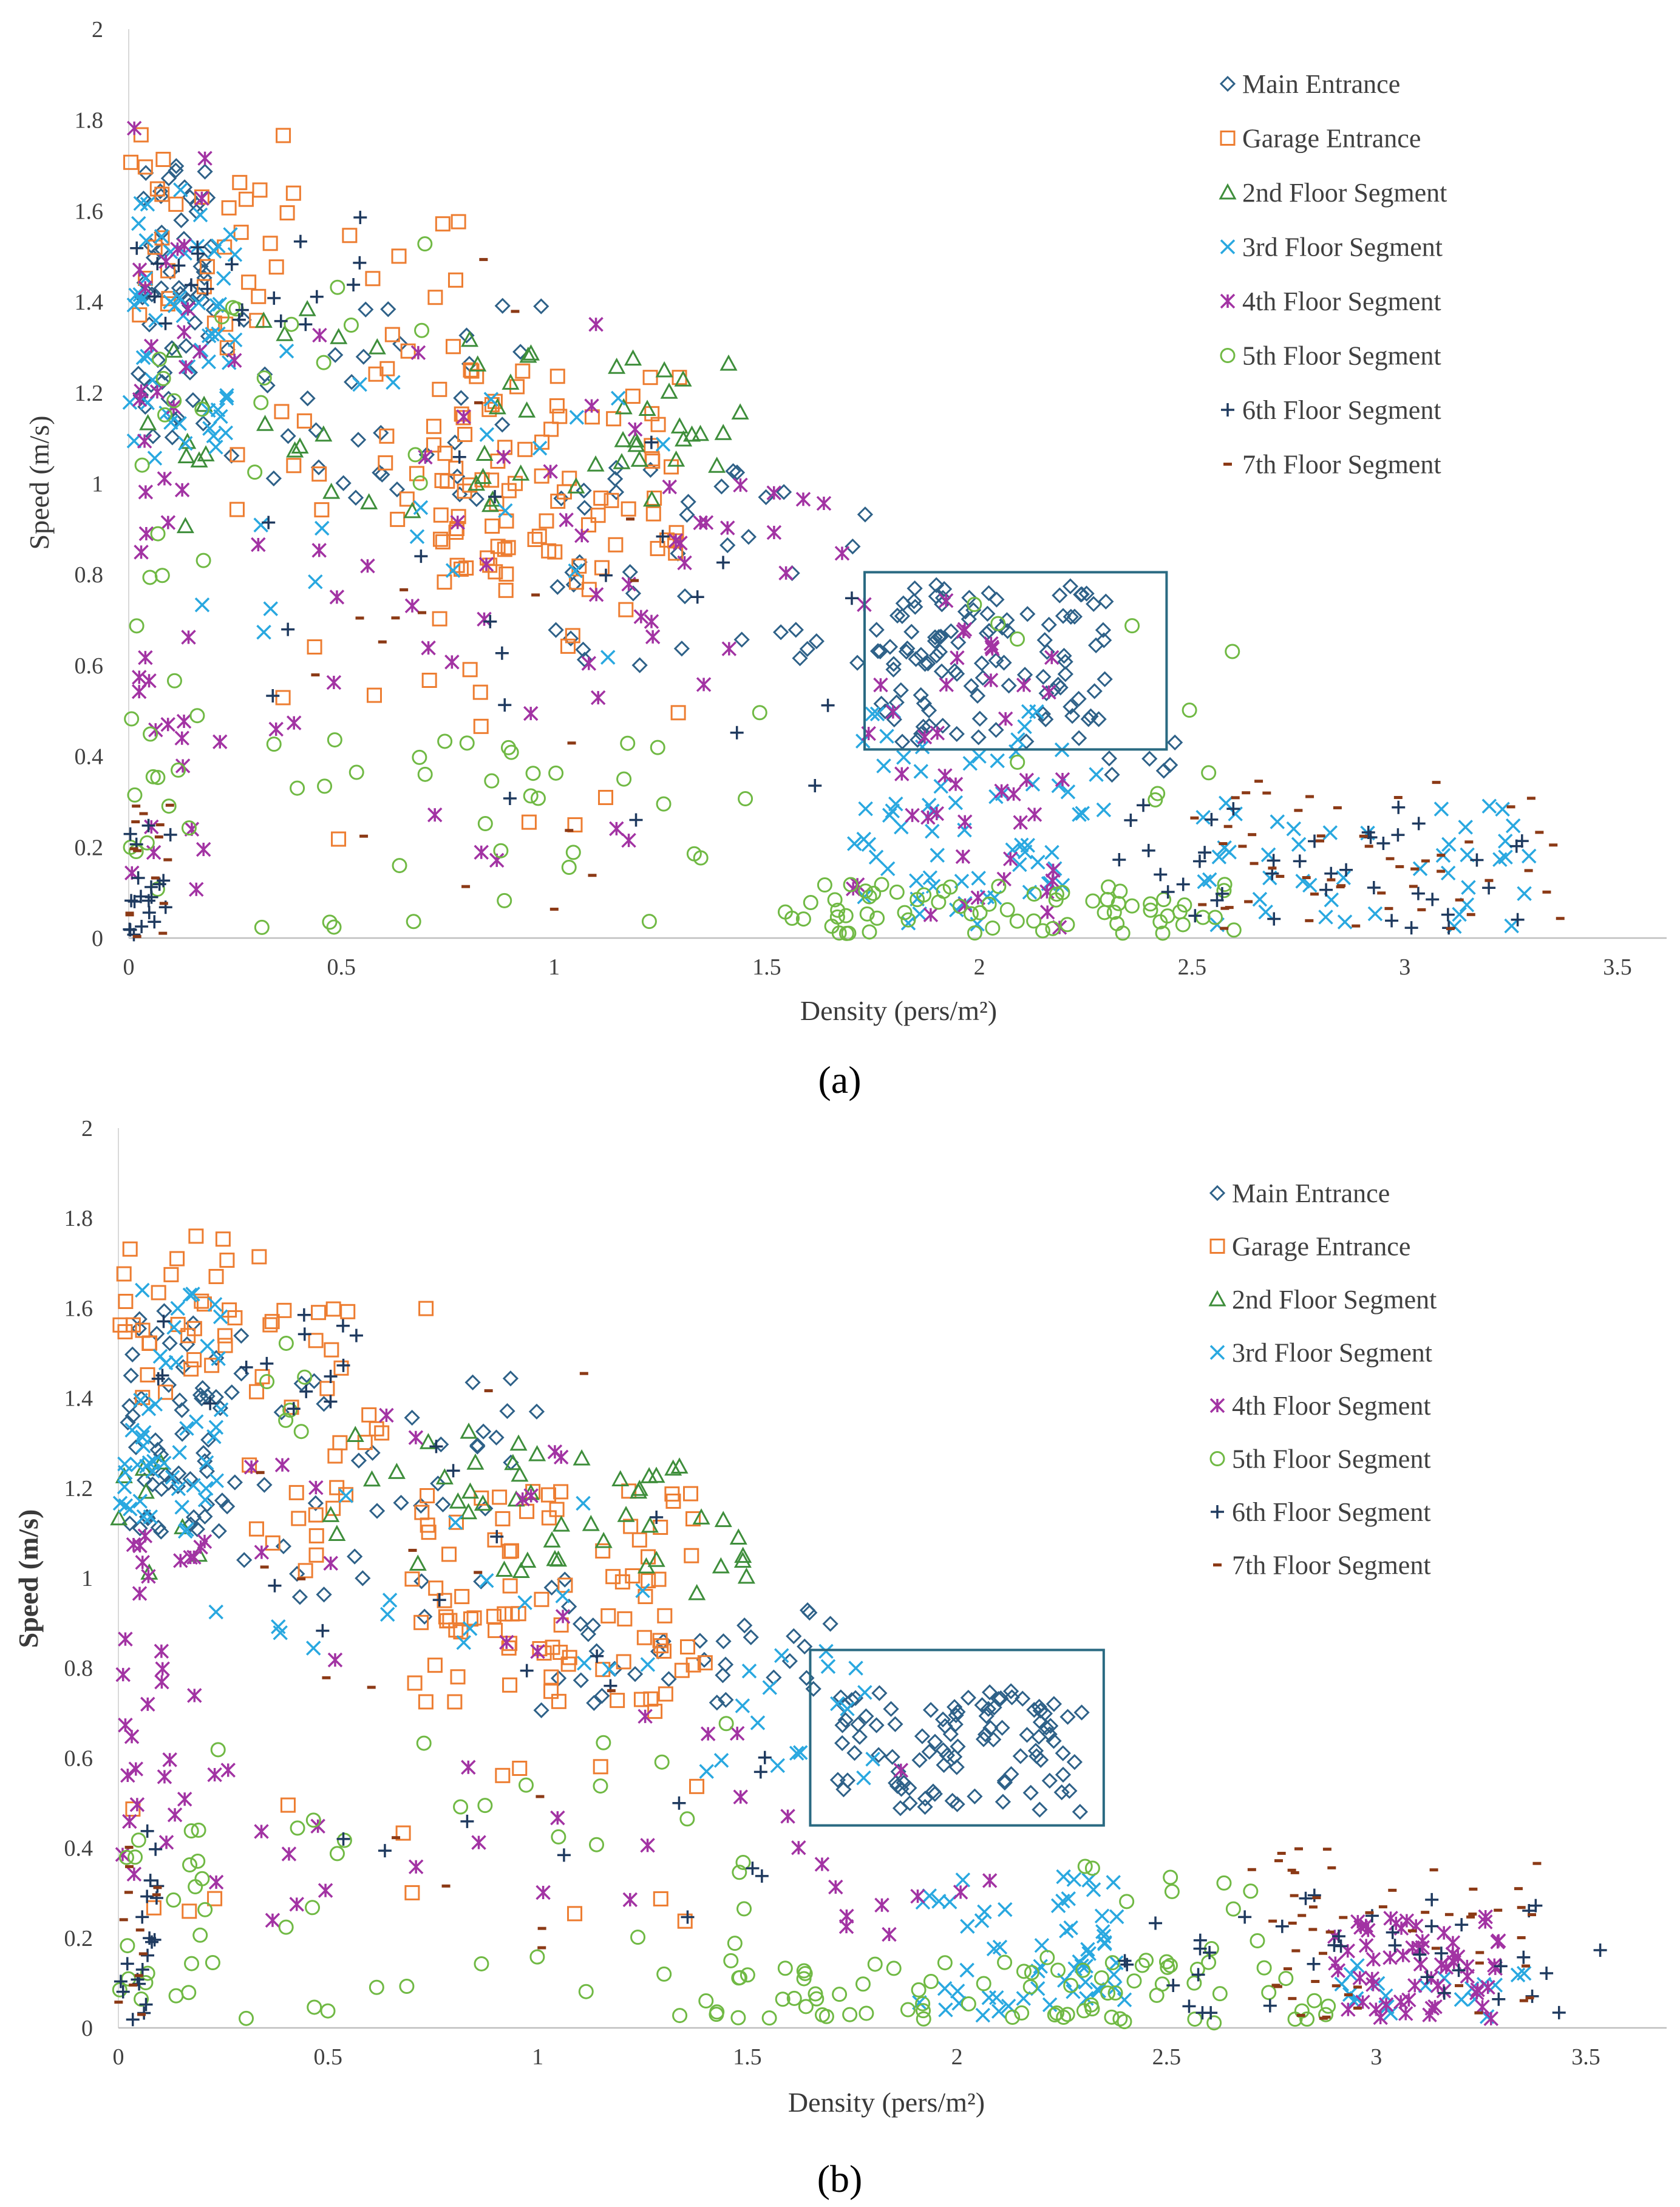  I want to click on panel-label: (a), so click(839, 1080).